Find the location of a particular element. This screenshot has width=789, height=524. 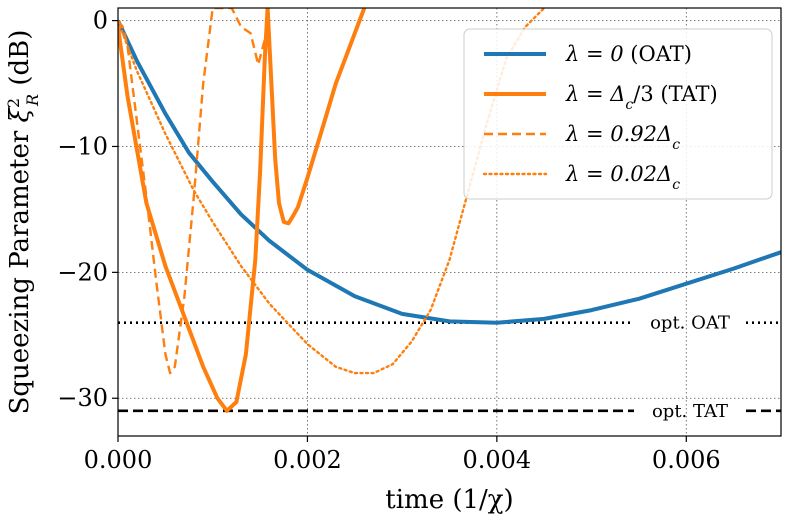

reference-line-label: opt. TAT is located at coordinates (690, 411).